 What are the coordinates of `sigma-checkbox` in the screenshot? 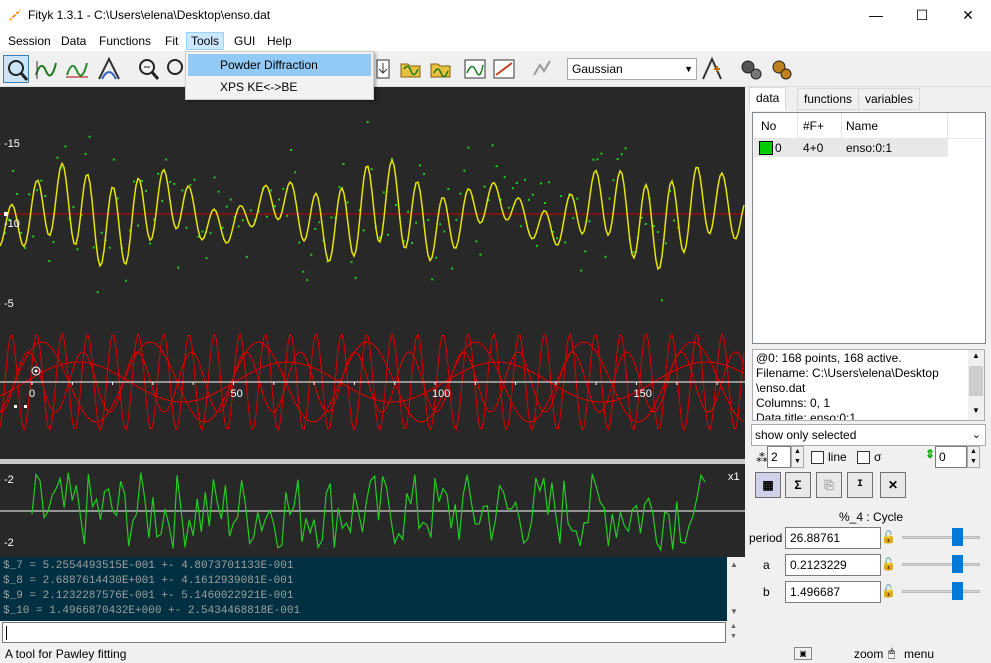 It's located at (863, 457).